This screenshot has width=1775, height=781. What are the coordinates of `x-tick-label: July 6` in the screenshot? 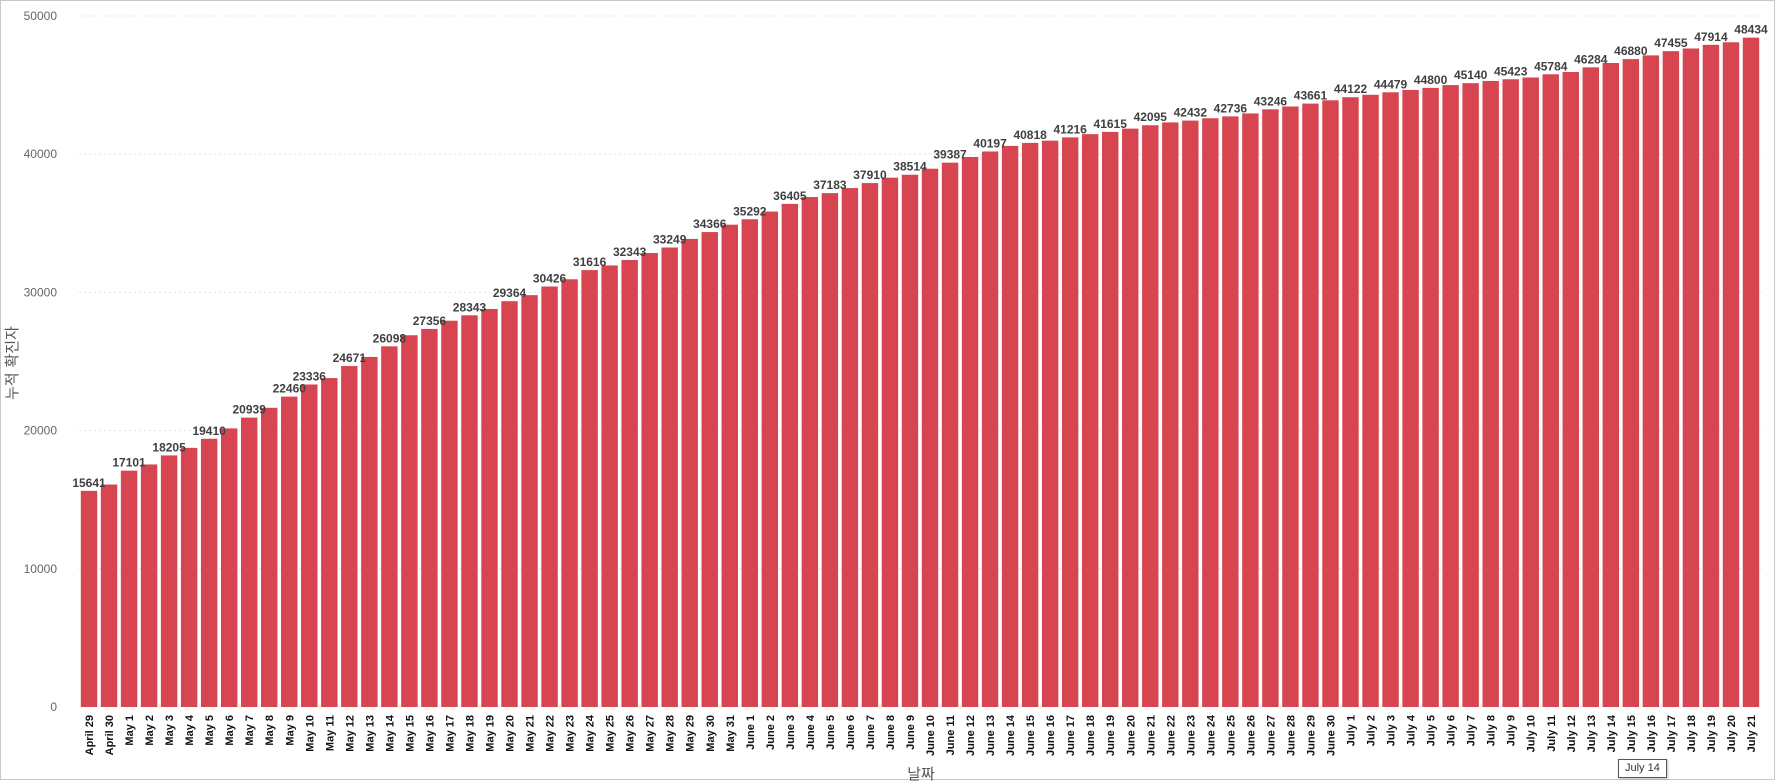 It's located at (1452, 730).